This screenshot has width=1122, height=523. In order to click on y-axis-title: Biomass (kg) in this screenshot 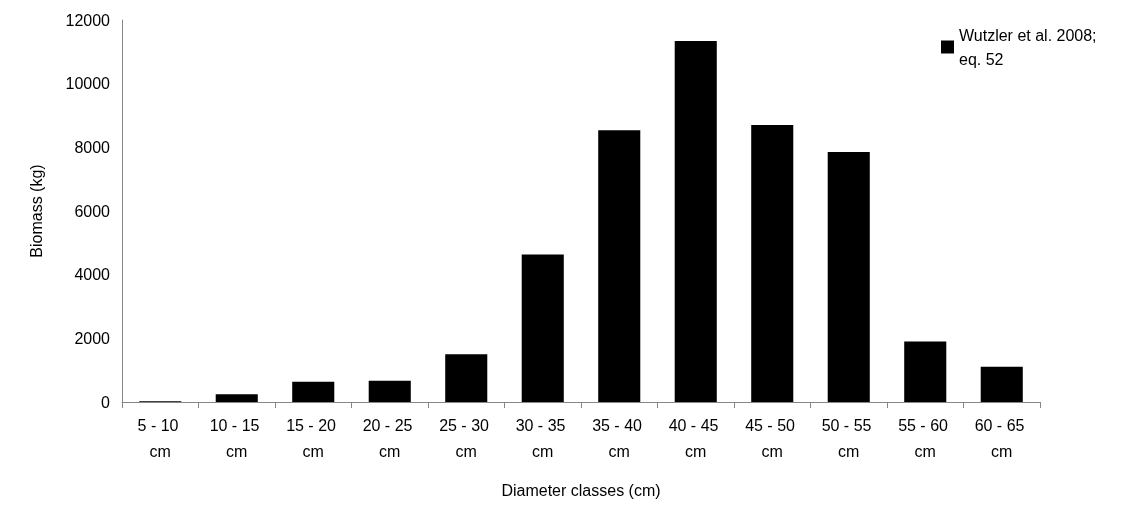, I will do `click(36, 211)`.